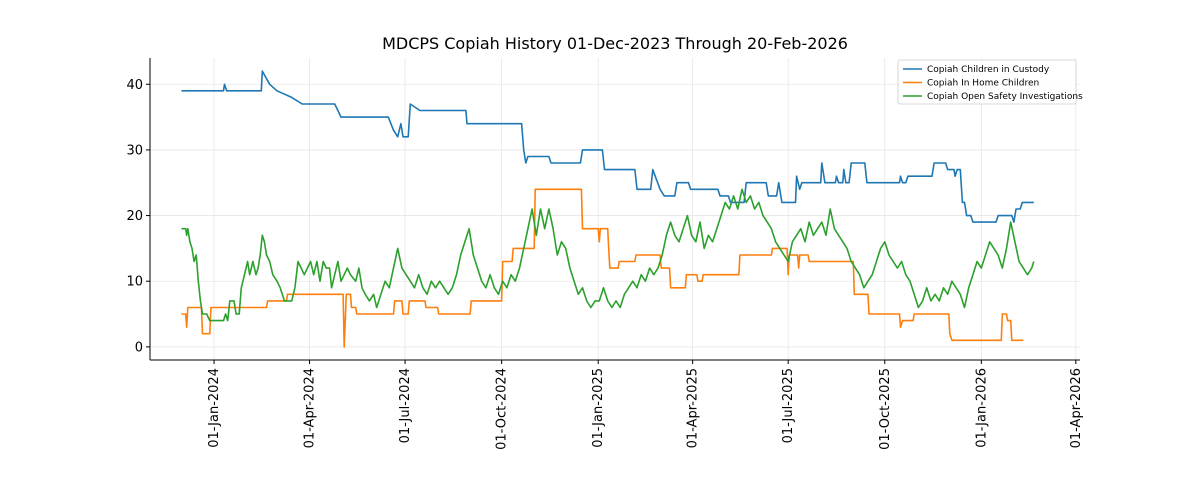 Image resolution: width=1200 pixels, height=480 pixels. What do you see at coordinates (693, 408) in the screenshot?
I see `x-tick-label: 01-Apr-2025` at bounding box center [693, 408].